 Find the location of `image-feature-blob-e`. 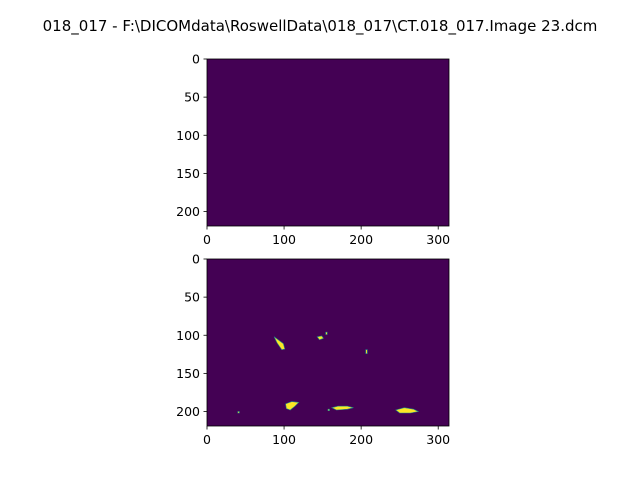

image-feature-blob-e is located at coordinates (292, 406).